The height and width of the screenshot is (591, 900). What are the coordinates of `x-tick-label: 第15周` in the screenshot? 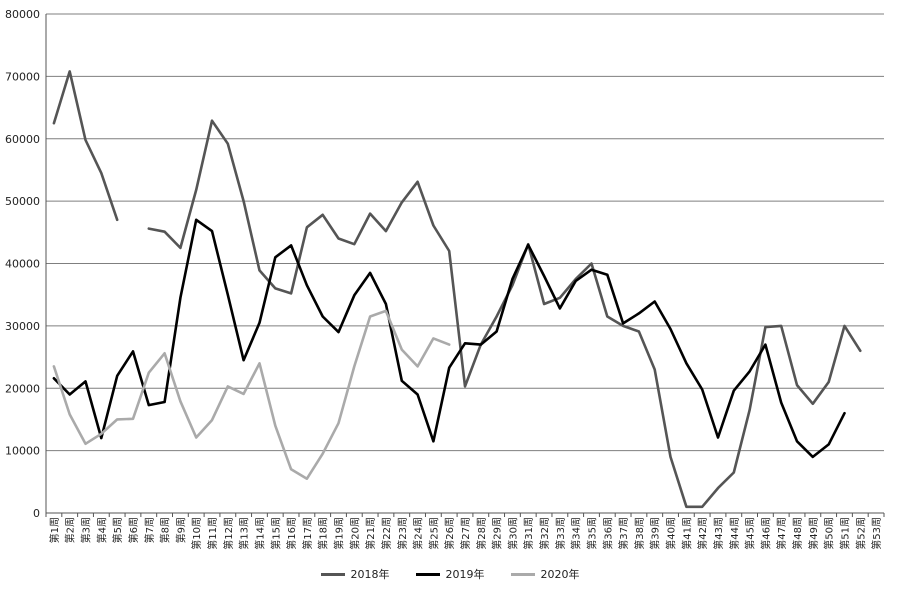 It's located at (275, 533).